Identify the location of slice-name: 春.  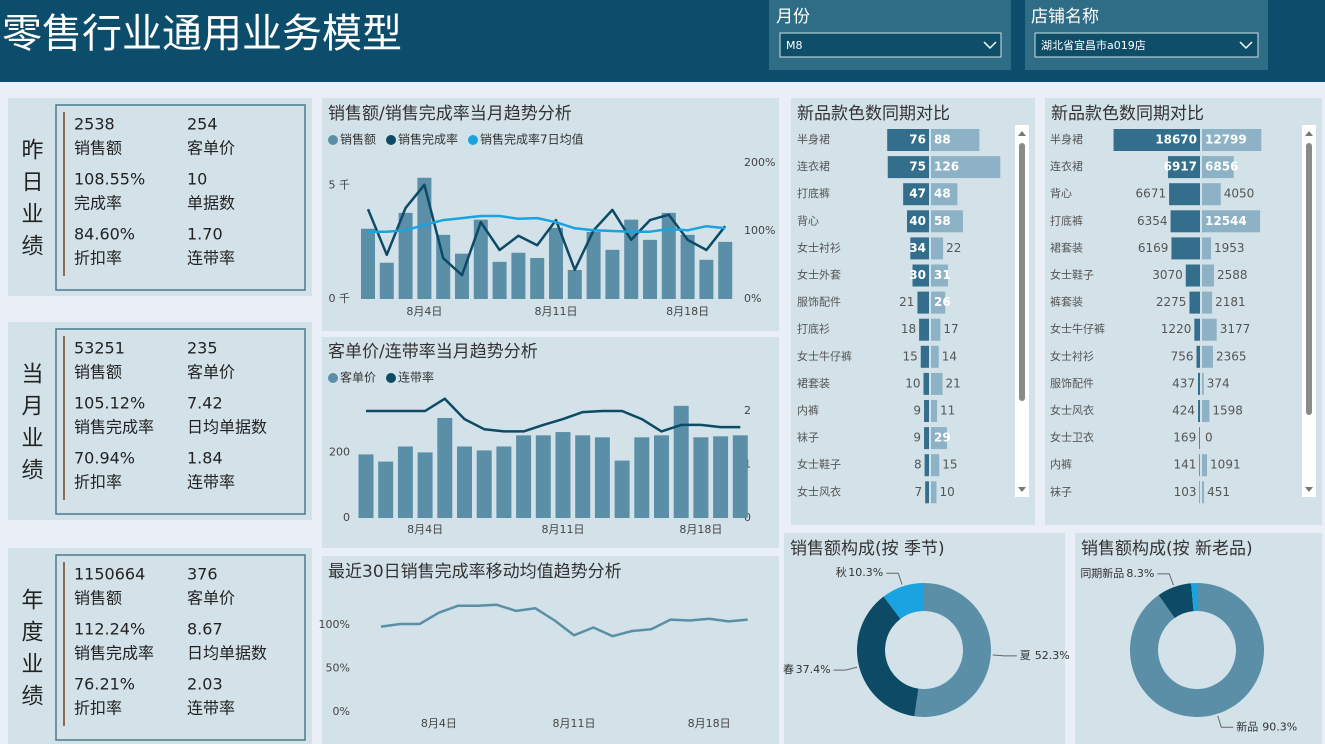
(788, 669).